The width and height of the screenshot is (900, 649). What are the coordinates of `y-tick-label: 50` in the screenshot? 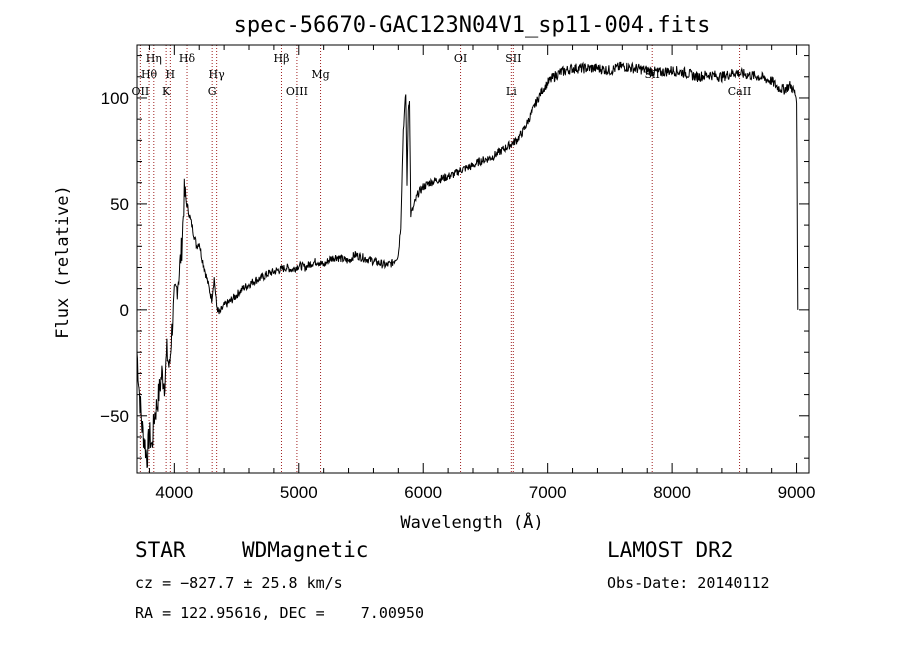 It's located at (119, 204).